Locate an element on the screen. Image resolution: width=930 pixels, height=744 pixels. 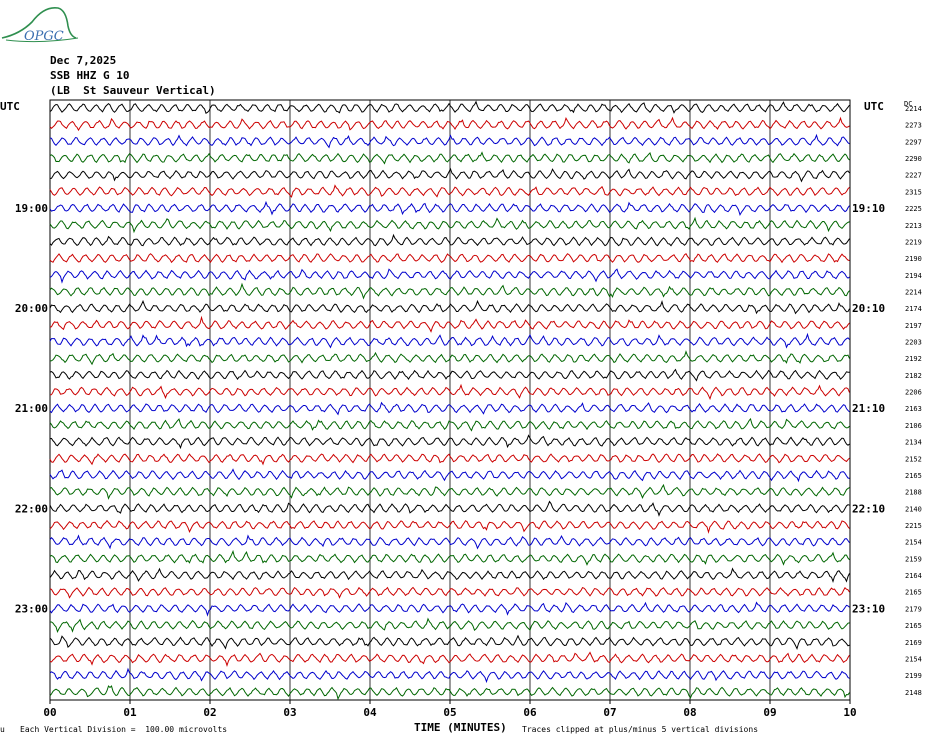
x-tick-label: 02 is located at coordinates (209, 712).